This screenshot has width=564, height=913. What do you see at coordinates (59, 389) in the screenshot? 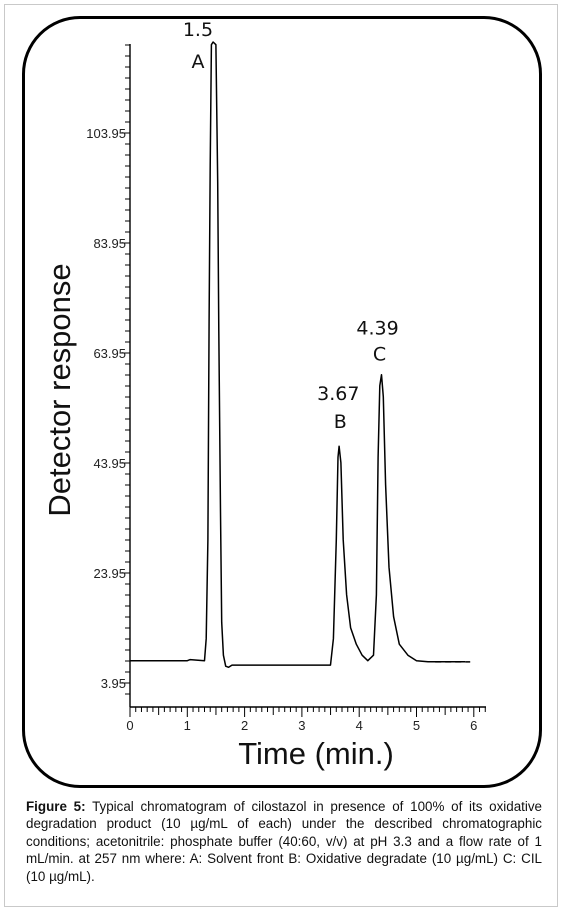
I see `y-axis-label: Detector response` at bounding box center [59, 389].